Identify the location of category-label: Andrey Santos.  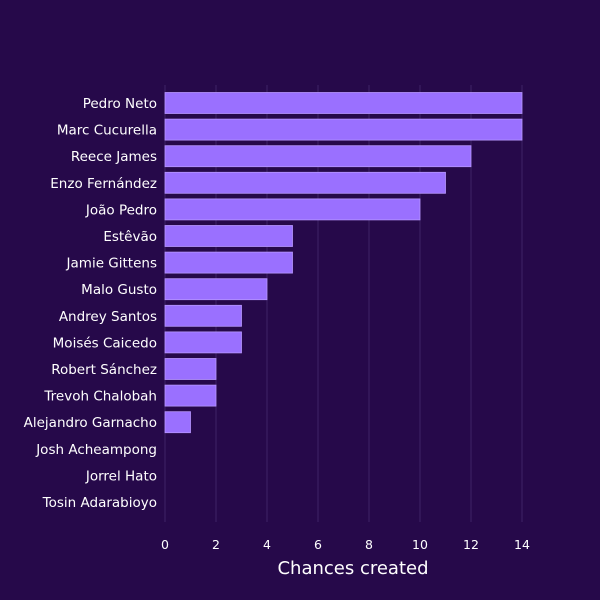
(108, 317).